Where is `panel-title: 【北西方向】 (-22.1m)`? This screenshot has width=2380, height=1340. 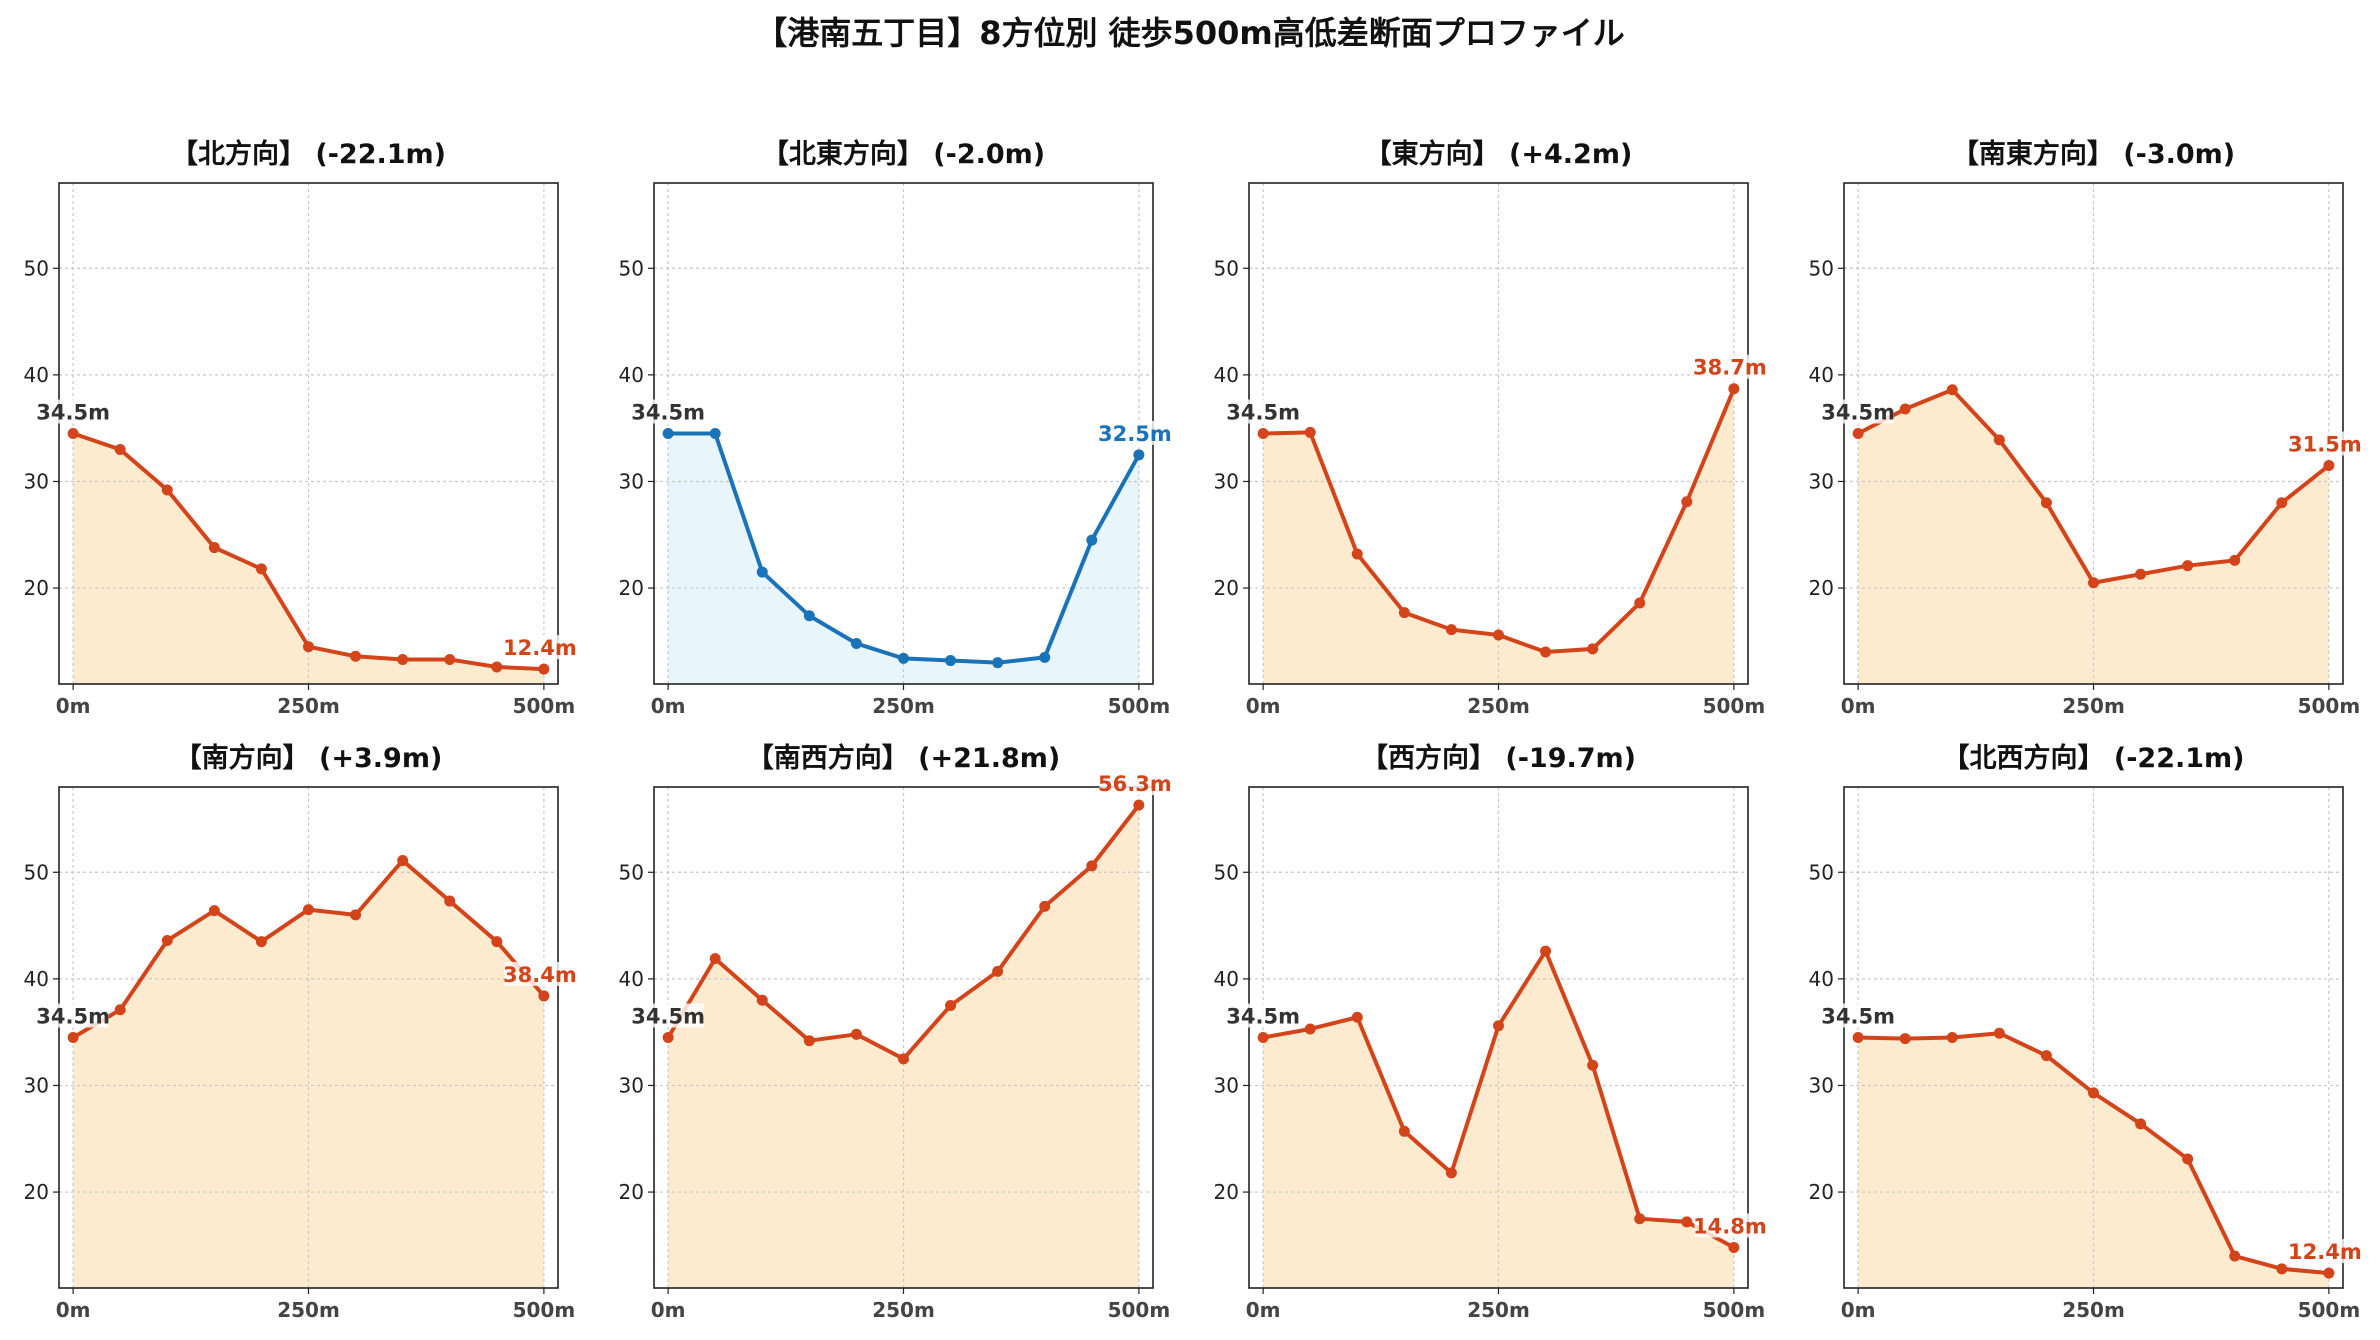
panel-title: 【北西方向】 (-22.1m) is located at coordinates (2093, 758).